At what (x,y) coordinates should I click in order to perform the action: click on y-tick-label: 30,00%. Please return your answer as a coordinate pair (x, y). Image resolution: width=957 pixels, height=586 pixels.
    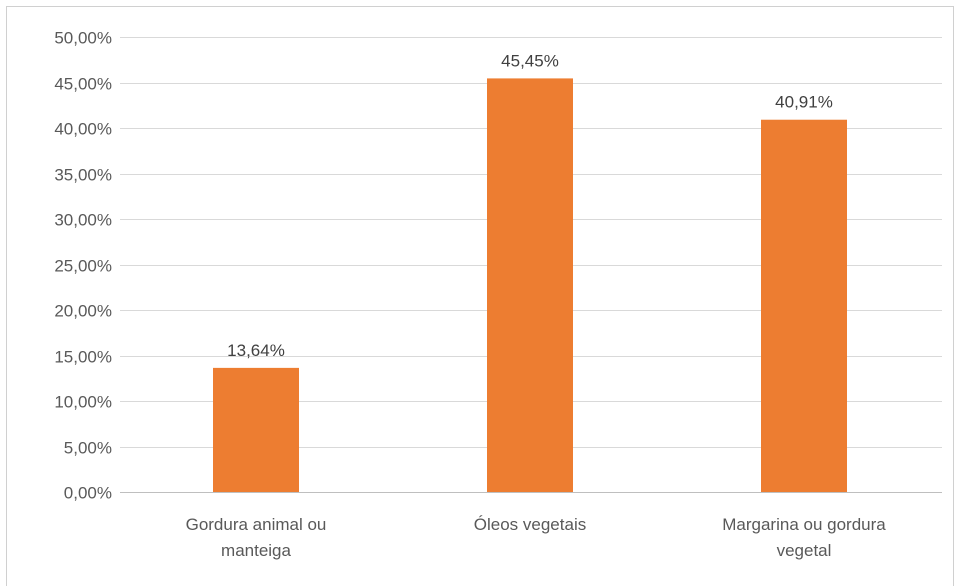
    Looking at the image, I should click on (83, 220).